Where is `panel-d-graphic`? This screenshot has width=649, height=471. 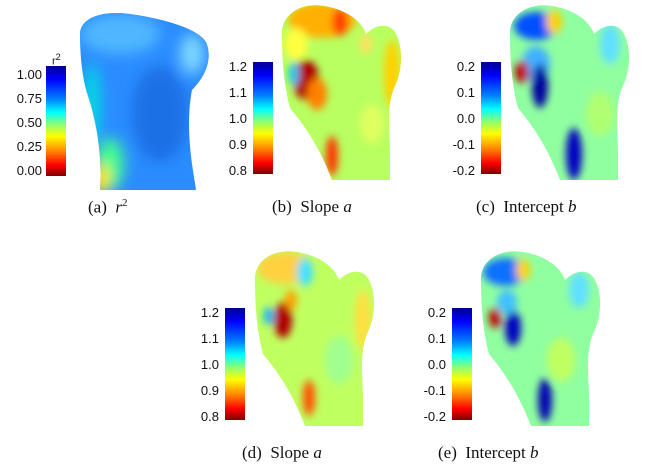 panel-d-graphic is located at coordinates (300, 338).